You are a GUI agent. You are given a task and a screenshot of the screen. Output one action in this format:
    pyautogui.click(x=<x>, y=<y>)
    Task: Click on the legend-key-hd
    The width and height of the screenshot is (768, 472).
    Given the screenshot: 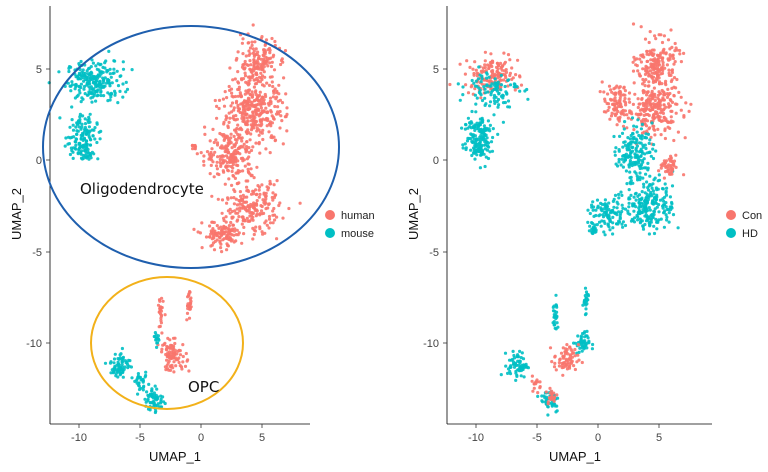 What is the action you would take?
    pyautogui.click(x=731, y=233)
    